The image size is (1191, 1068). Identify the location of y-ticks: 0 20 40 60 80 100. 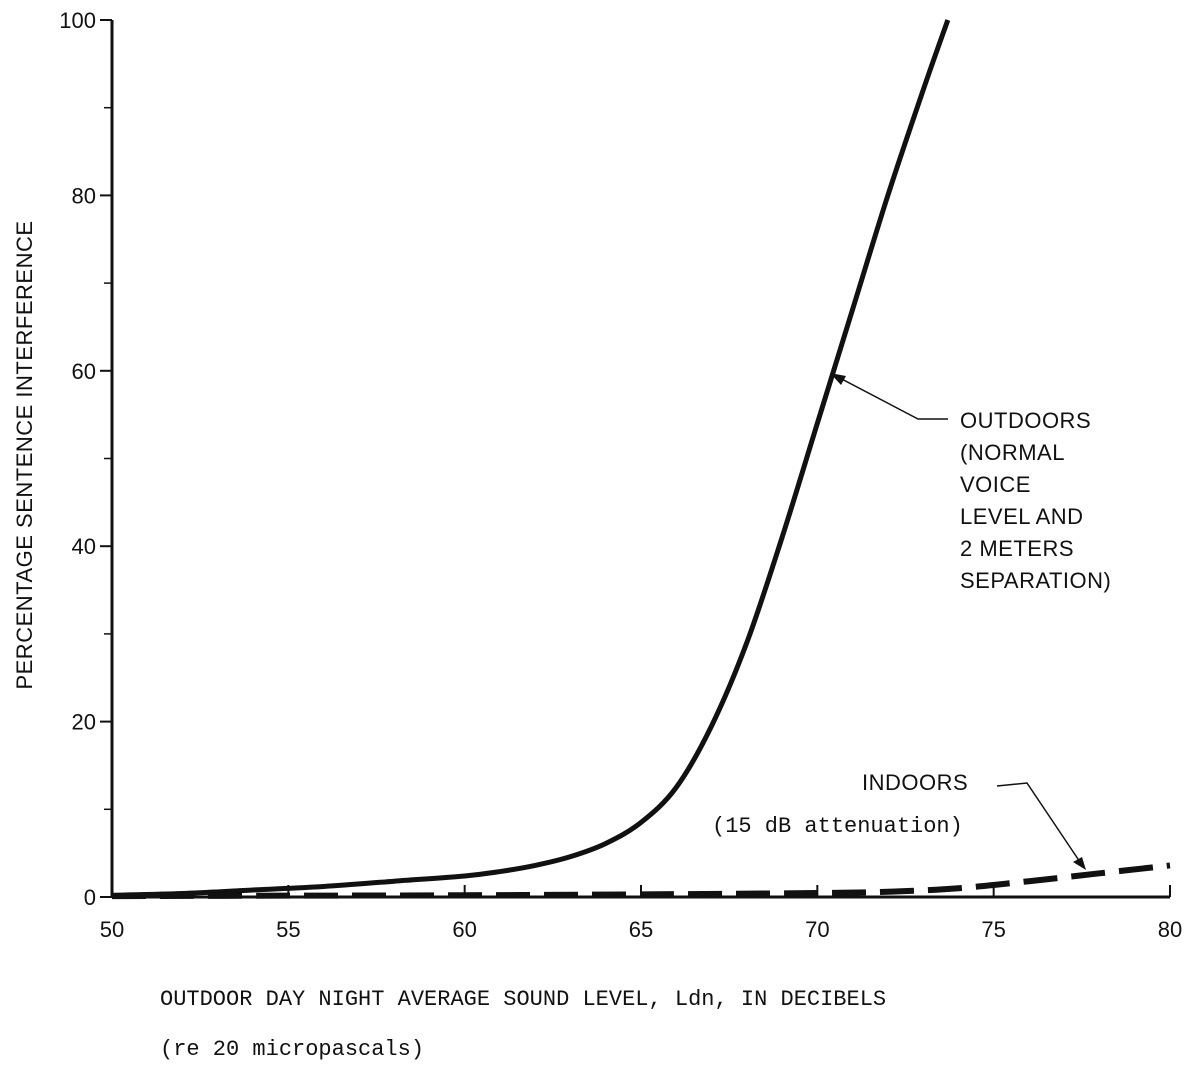
(85, 459).